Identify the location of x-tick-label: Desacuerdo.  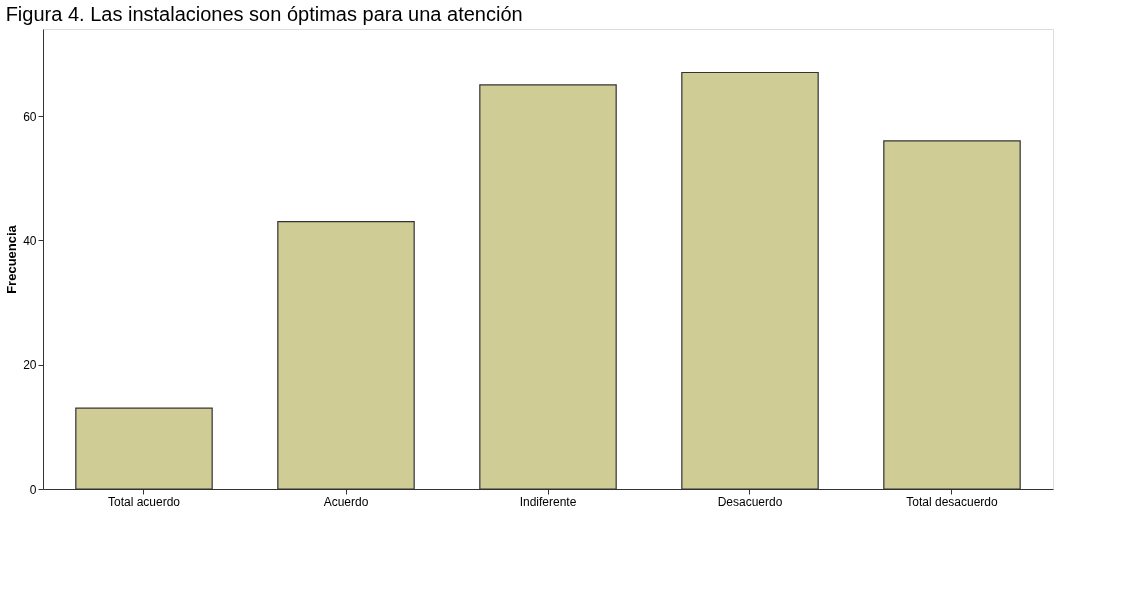
(750, 501).